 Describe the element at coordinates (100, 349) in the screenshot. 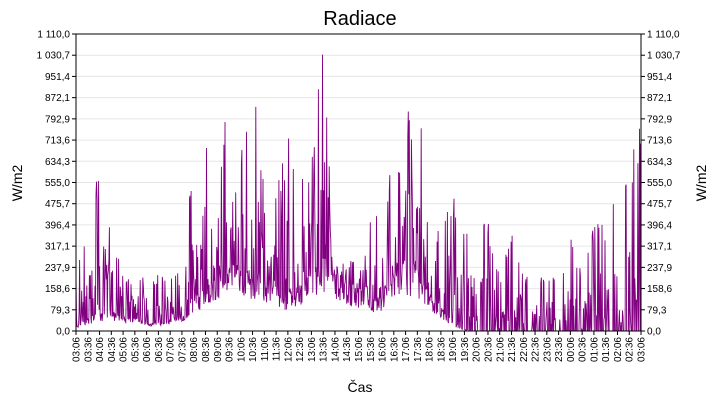

I see `x-tick-label: 04:06` at that location.